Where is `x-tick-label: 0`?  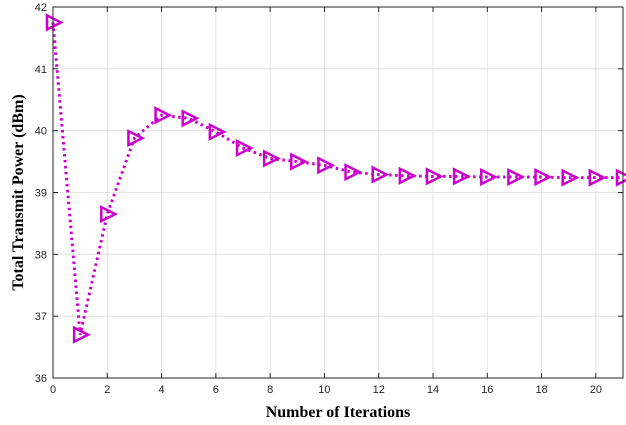
x-tick-label: 0 is located at coordinates (53, 390).